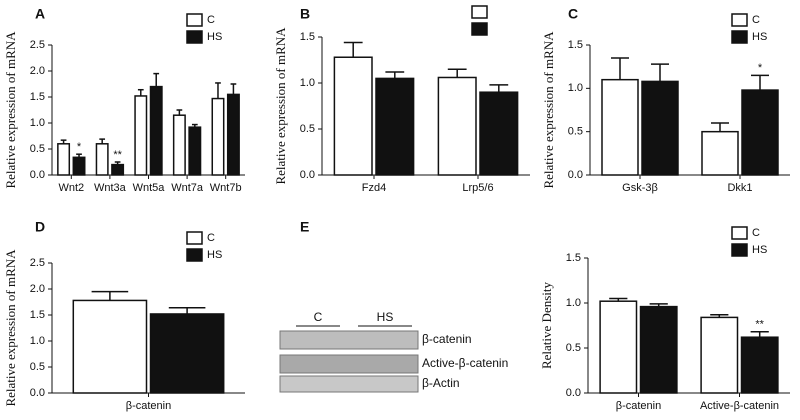 This screenshot has height=420, width=800. What do you see at coordinates (40, 227) in the screenshot?
I see `panel-letter: D` at bounding box center [40, 227].